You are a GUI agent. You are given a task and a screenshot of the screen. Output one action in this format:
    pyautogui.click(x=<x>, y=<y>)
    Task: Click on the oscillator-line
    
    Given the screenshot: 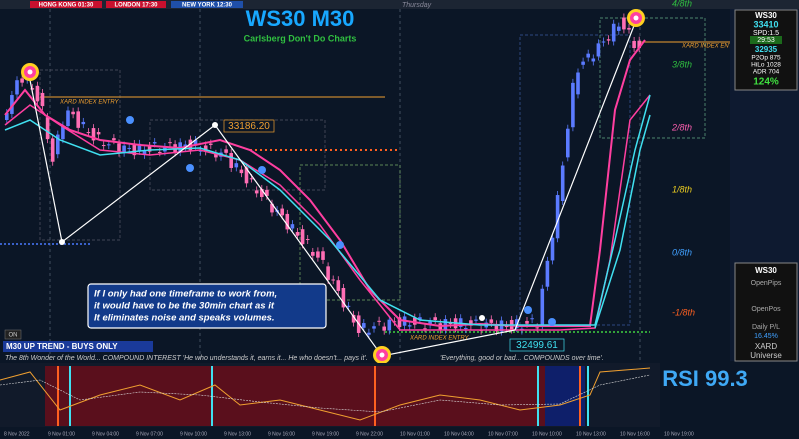 What is the action you would take?
    pyautogui.click(x=325, y=394)
    